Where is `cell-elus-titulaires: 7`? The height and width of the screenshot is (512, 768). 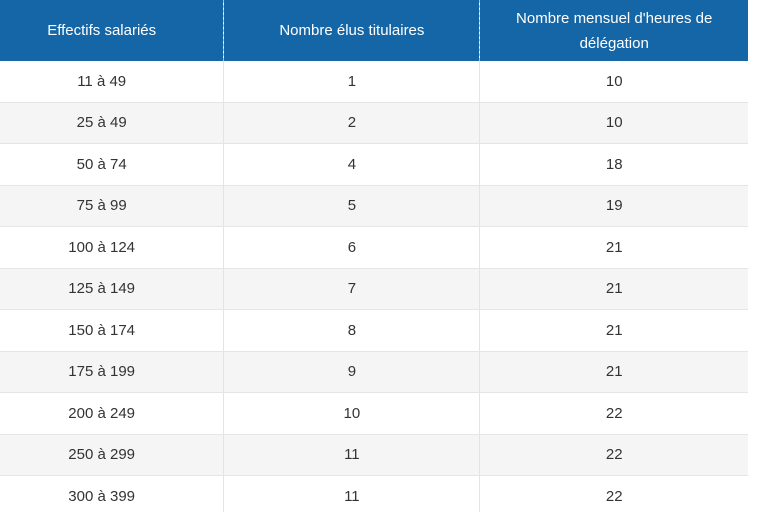
cell-elus-titulaires: 7 is located at coordinates (351, 289).